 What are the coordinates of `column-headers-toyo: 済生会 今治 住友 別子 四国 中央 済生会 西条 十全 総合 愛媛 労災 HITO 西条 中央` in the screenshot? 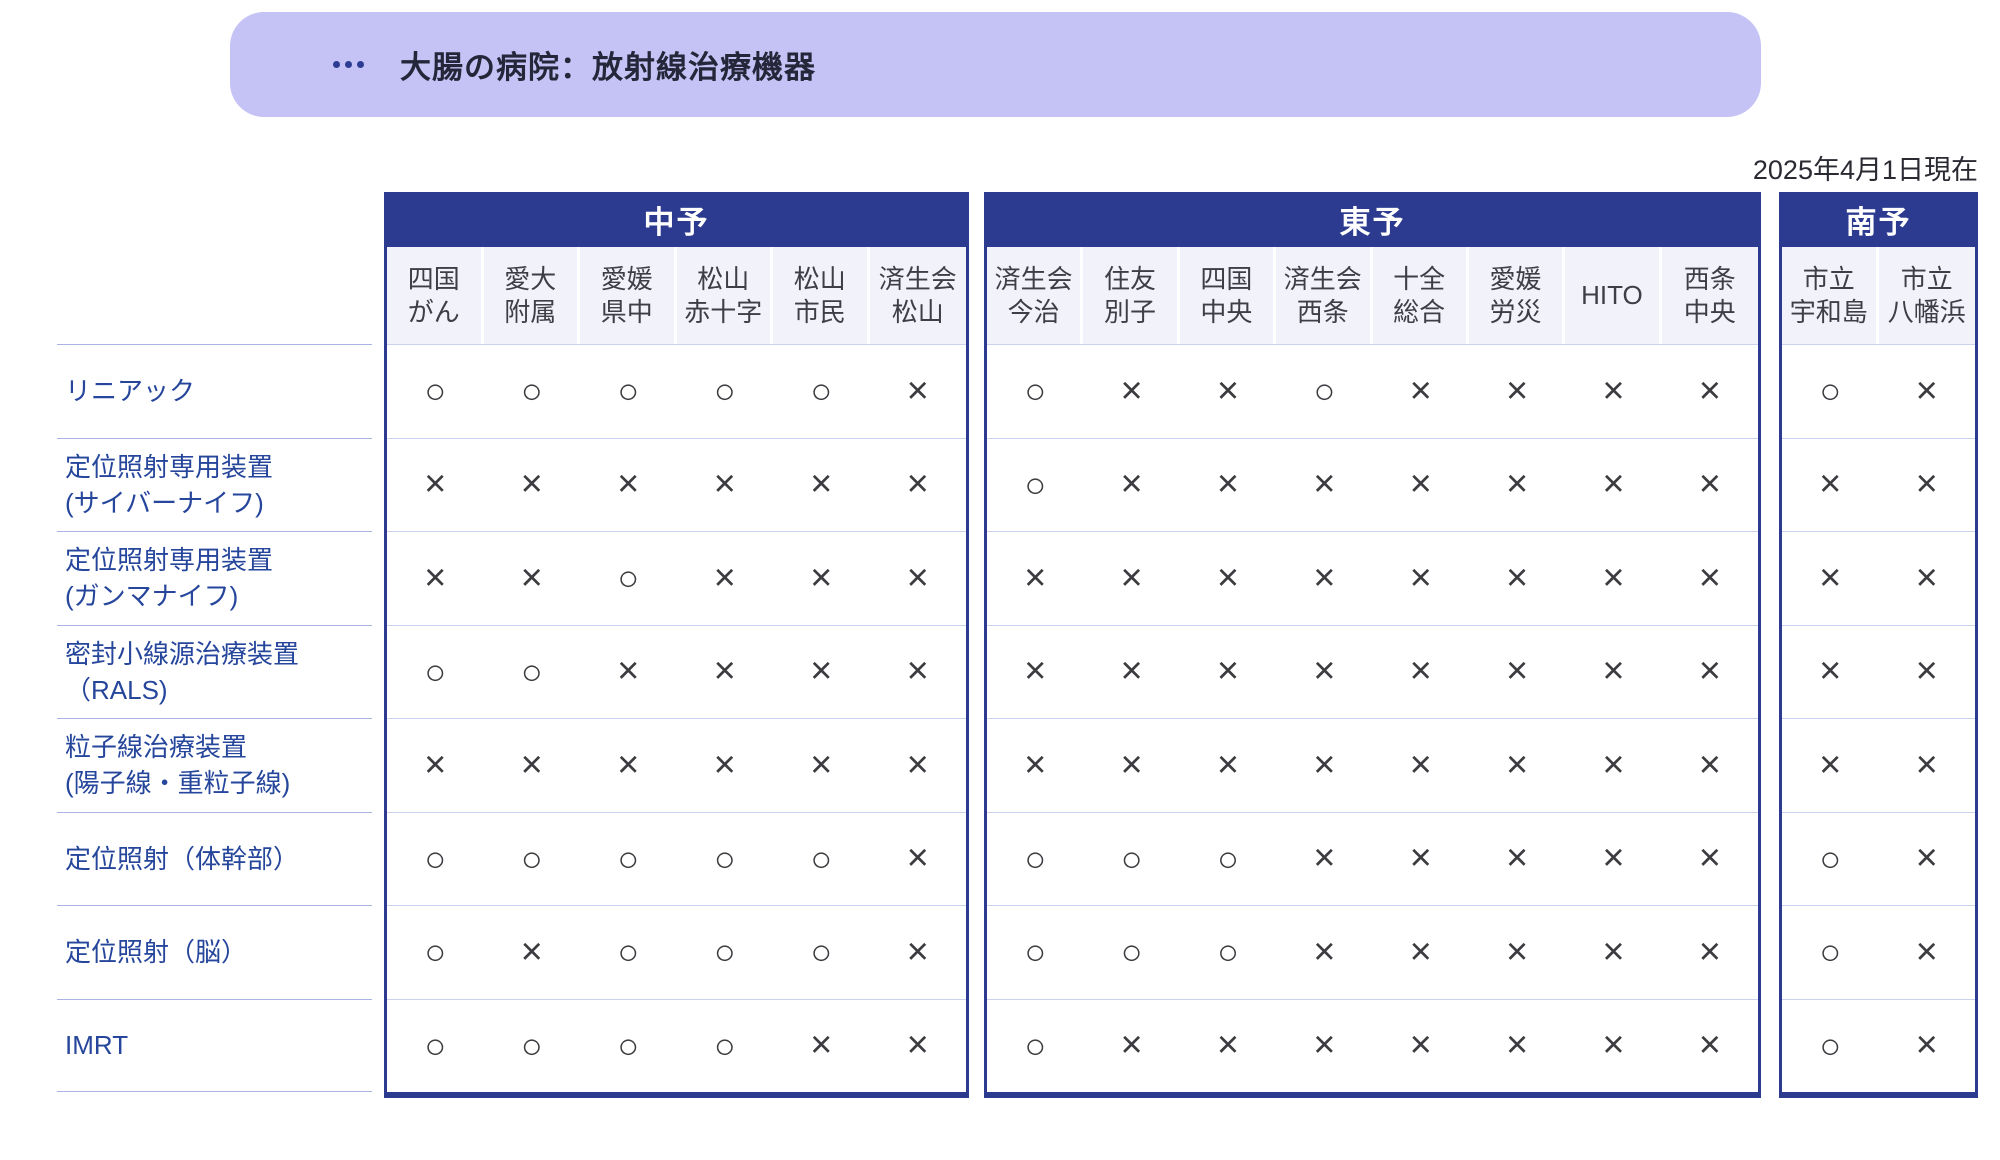 It's located at (1372, 295).